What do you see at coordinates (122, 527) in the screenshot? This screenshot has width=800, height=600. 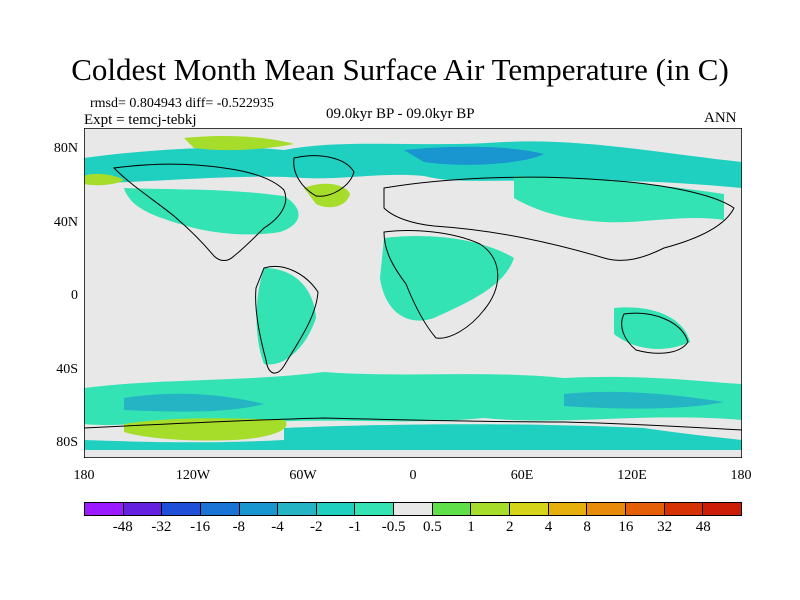 I see `colorbar-label: -48` at bounding box center [122, 527].